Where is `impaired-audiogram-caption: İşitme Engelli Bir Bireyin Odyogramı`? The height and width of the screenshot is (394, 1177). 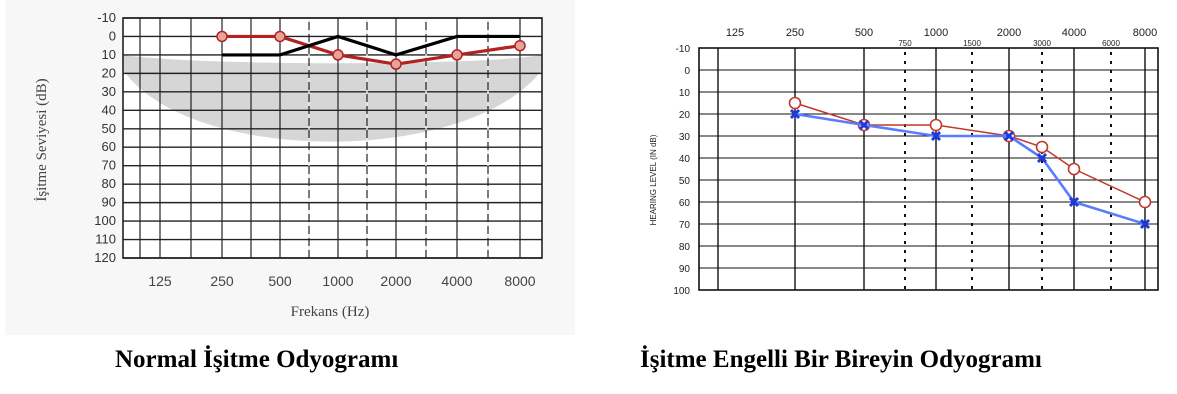 impaired-audiogram-caption: İşitme Engelli Bir Bireyin Odyogramı is located at coordinates (841, 359).